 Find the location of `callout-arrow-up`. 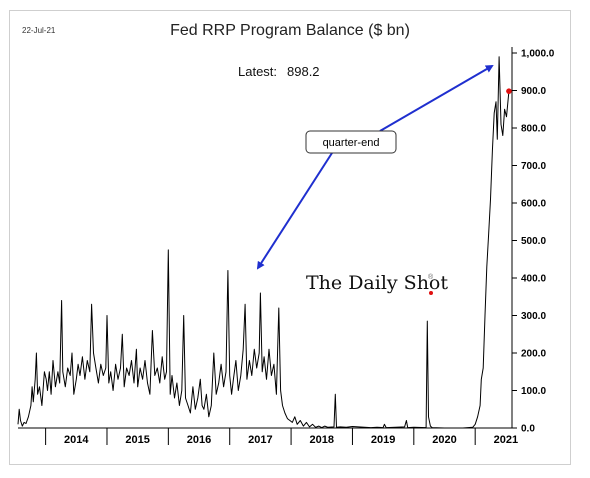

callout-arrow-up is located at coordinates (436, 98).